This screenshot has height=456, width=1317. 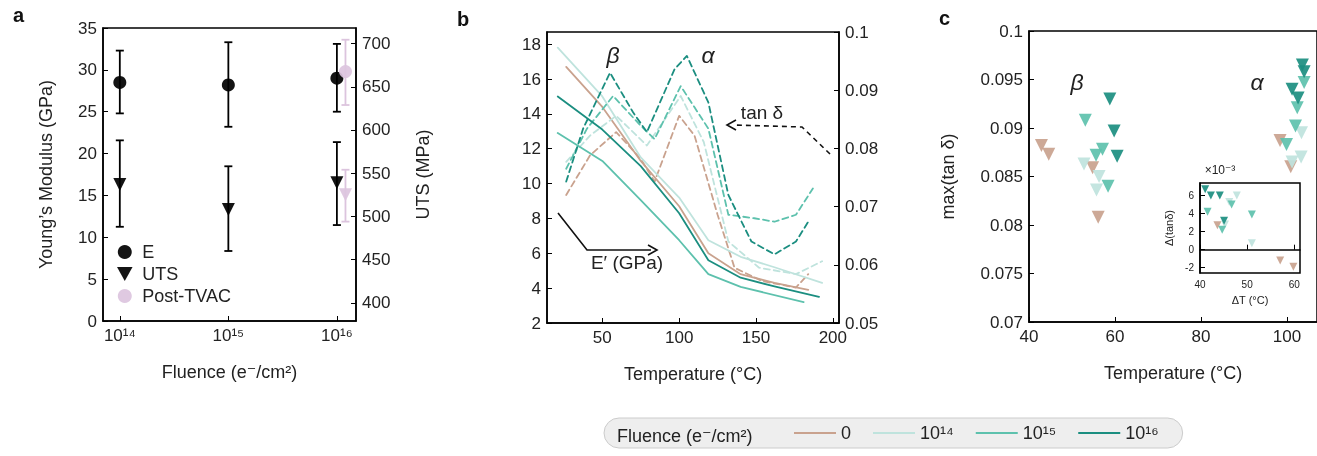 I want to click on legend-label: 0, so click(x=846, y=433).